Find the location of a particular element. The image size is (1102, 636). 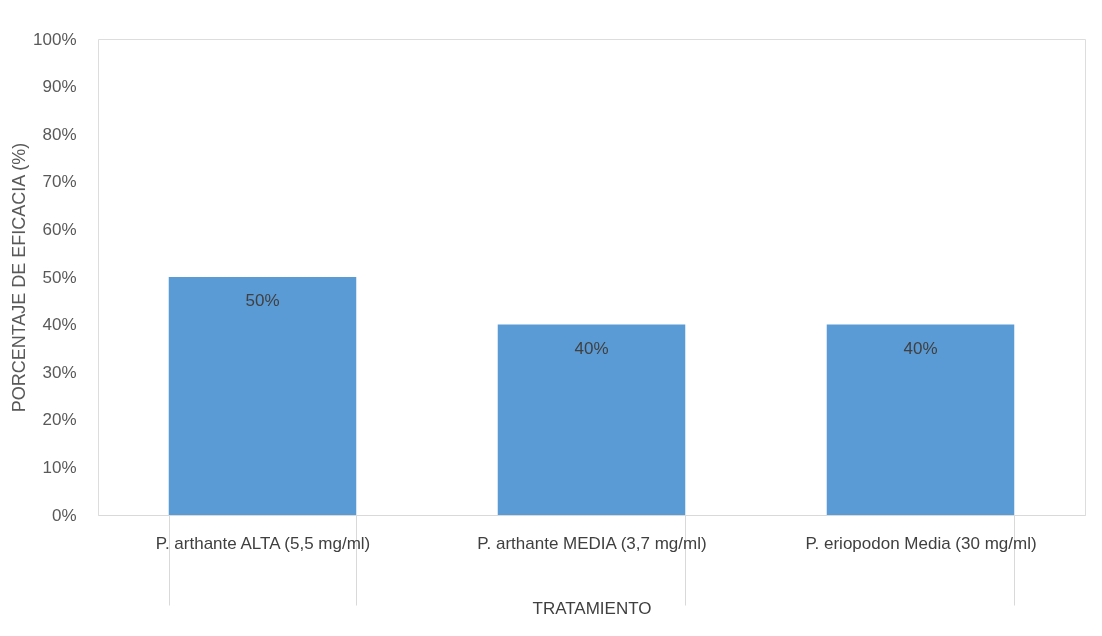

y-axis-title: PORCENTAJE DE EFICACIA (%) is located at coordinates (19, 277).